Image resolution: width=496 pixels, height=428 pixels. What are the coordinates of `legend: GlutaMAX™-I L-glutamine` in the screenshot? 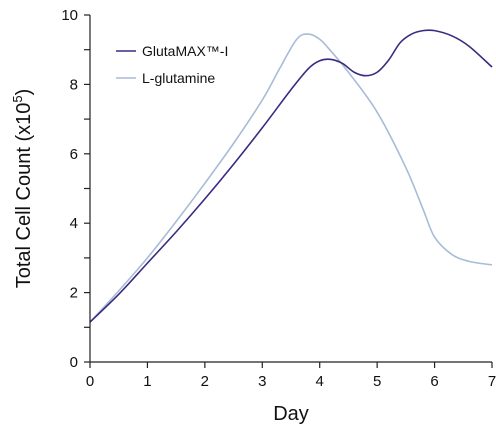 It's located at (172, 64).